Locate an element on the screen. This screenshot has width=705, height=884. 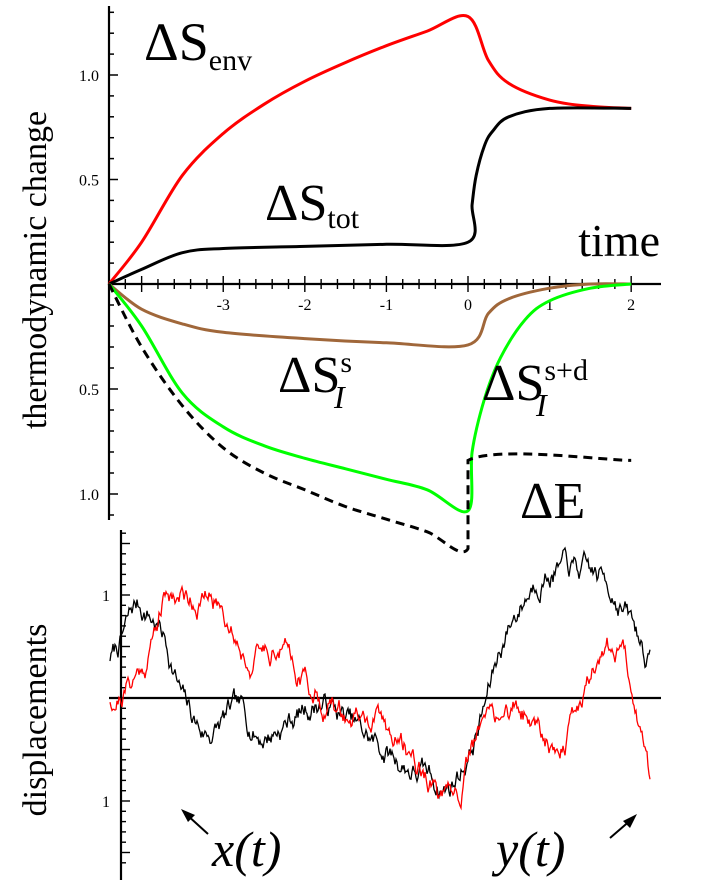
top-x-tick-label: 2 is located at coordinates (631, 305).